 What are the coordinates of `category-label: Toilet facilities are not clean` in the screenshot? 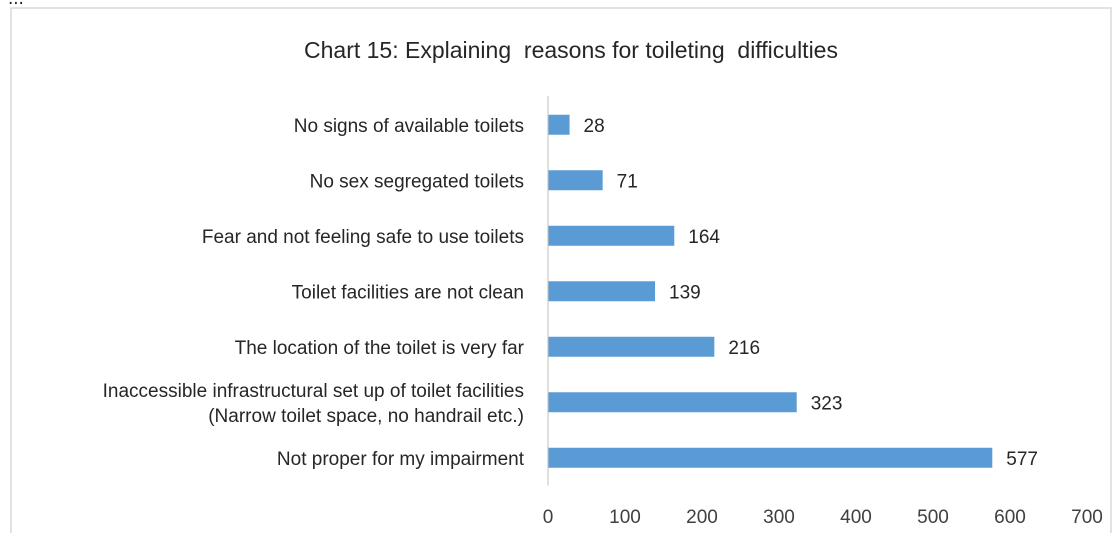 It's located at (408, 292).